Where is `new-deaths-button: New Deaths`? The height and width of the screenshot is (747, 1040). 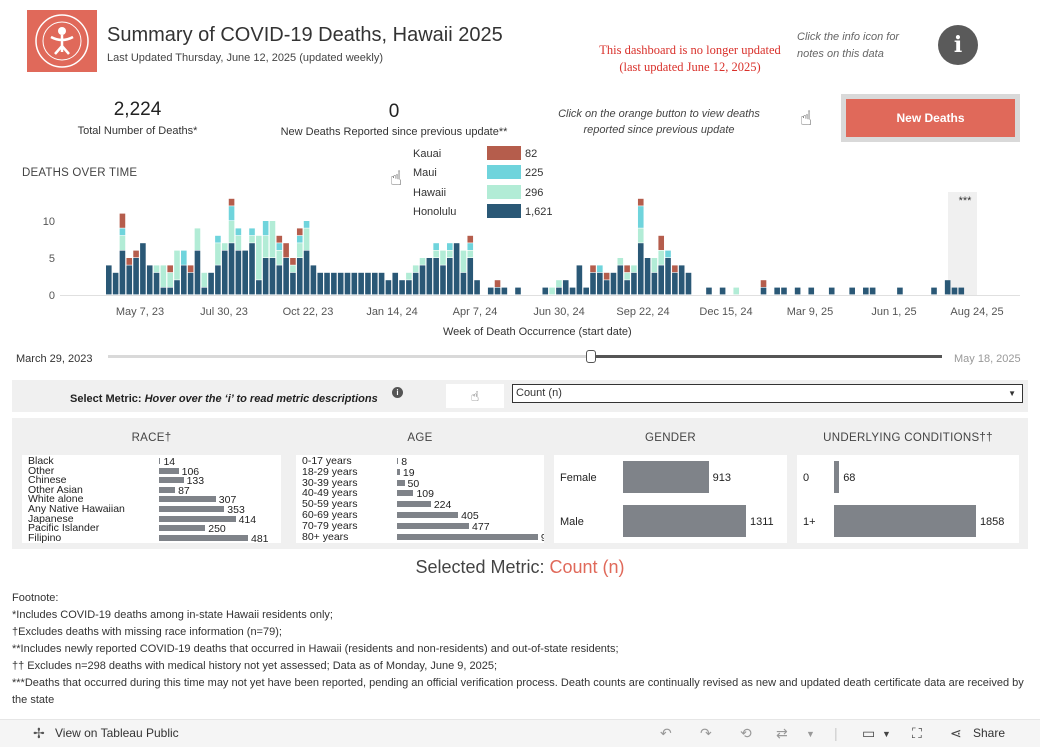 new-deaths-button: New Deaths is located at coordinates (930, 118).